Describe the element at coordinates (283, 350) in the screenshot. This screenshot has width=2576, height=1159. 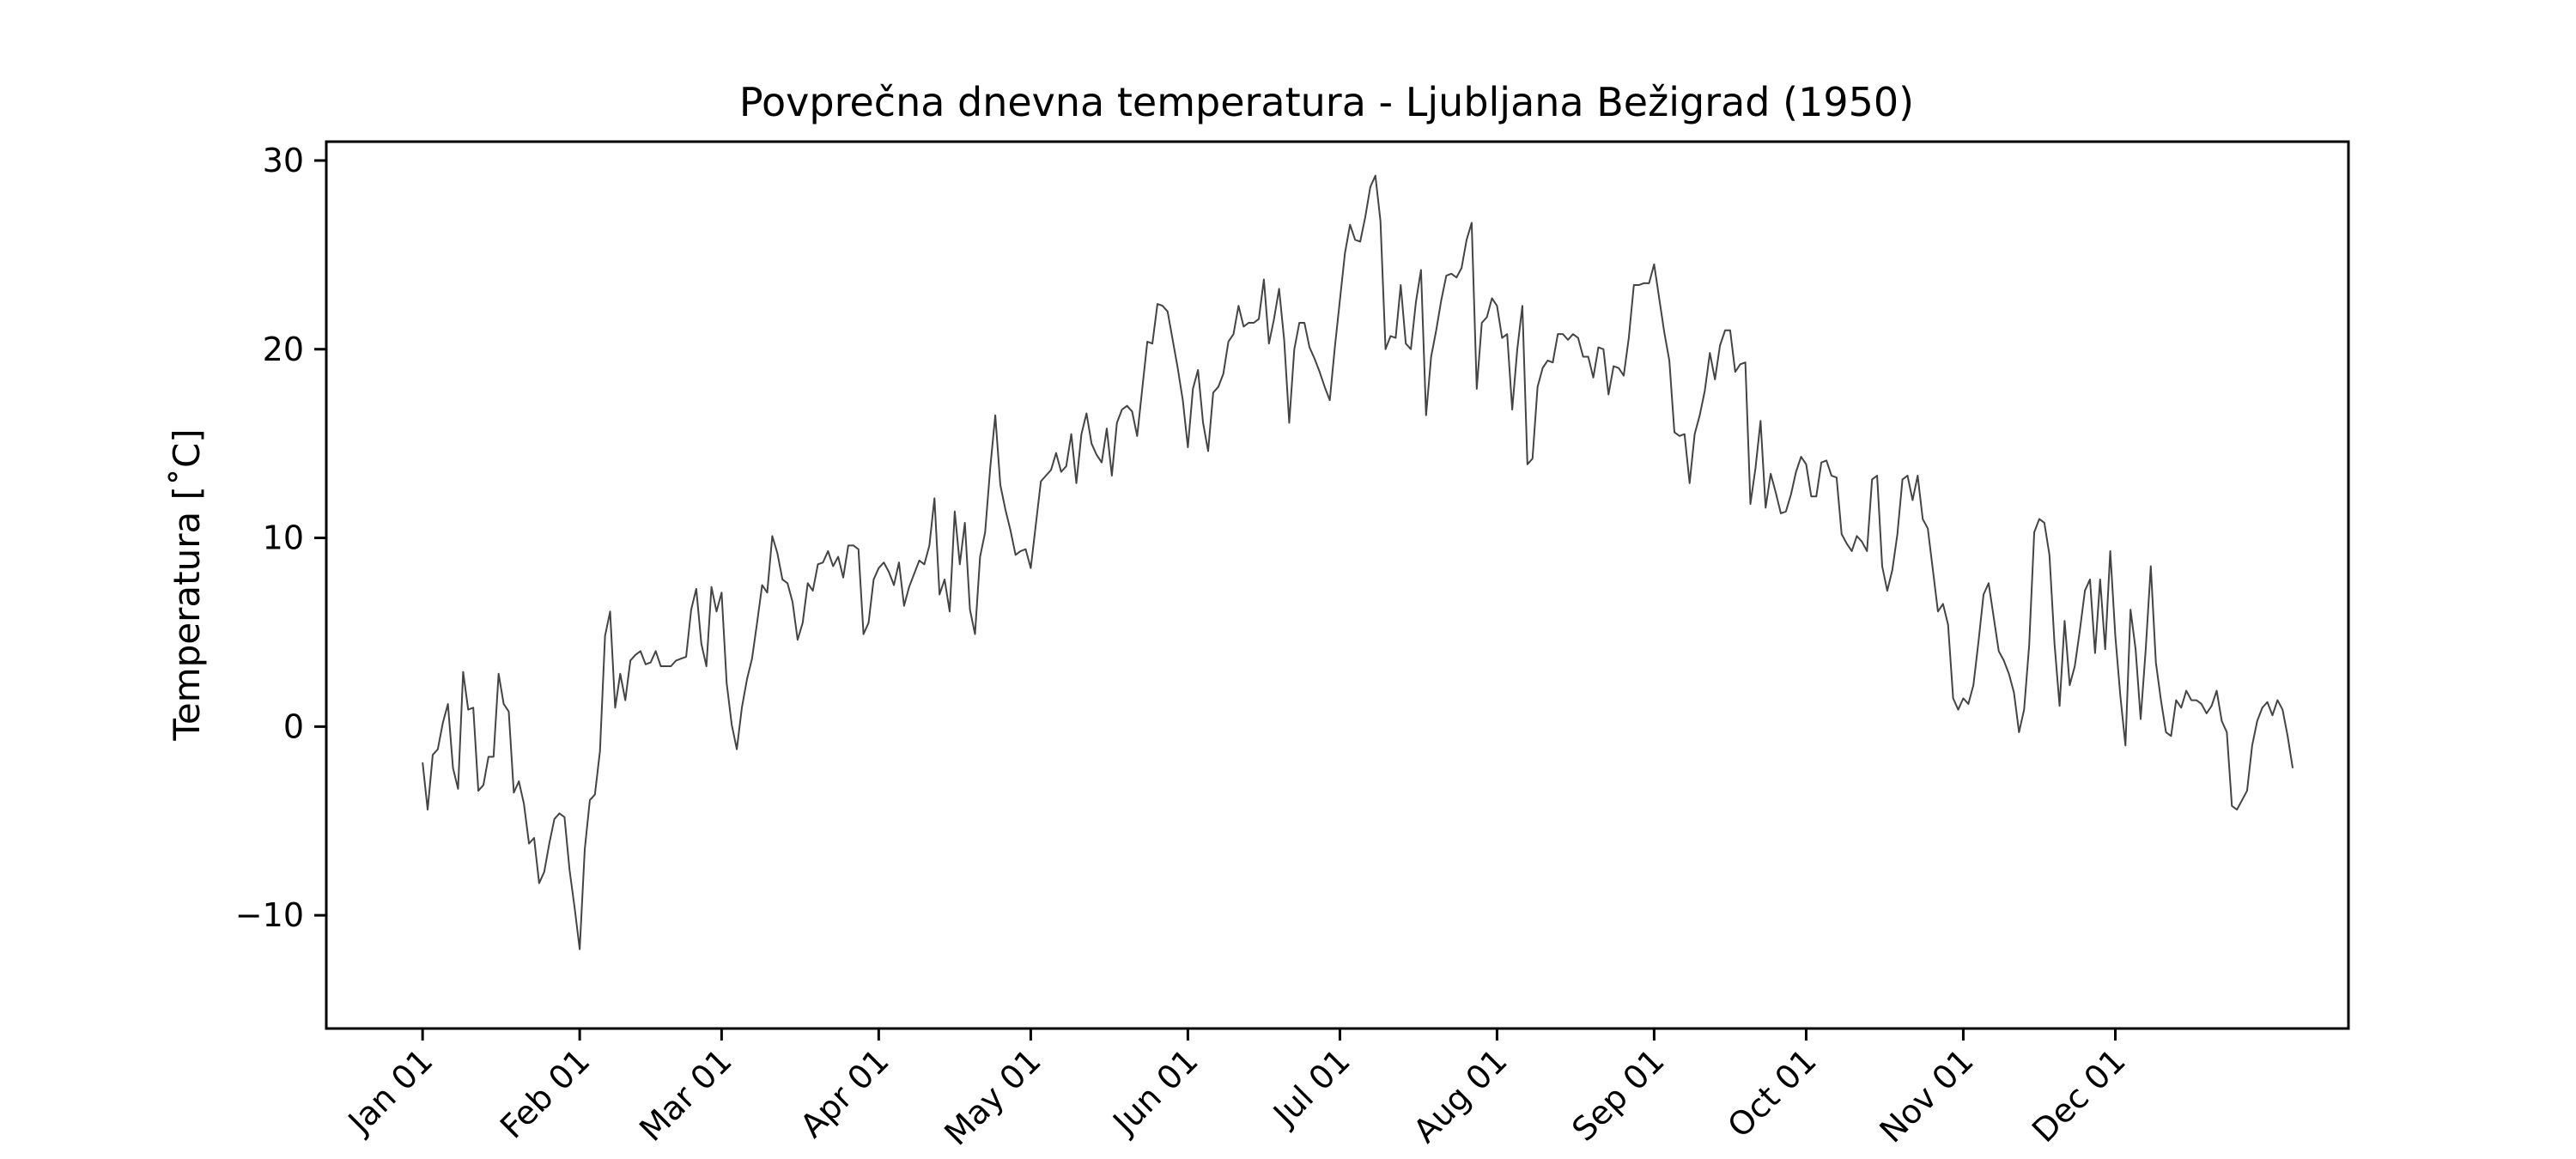
I see `y-tick-label: 20` at that location.